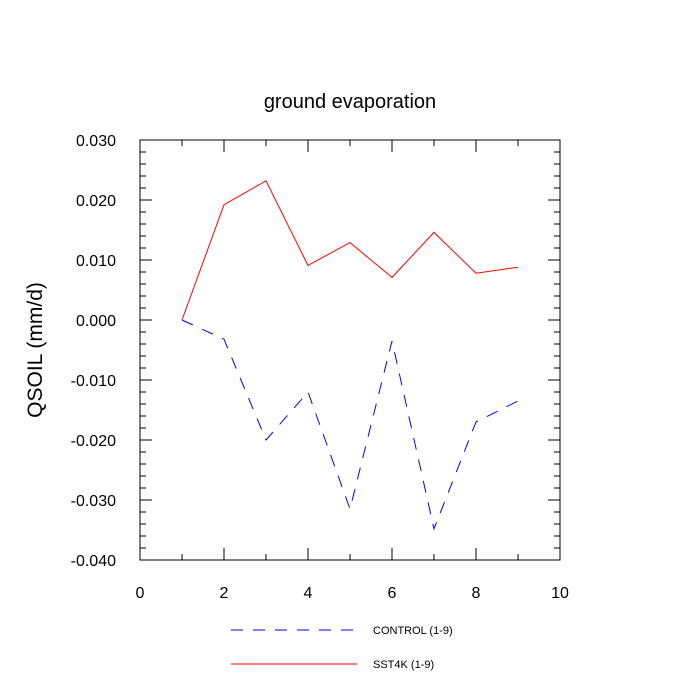 The image size is (700, 700). Describe the element at coordinates (342, 648) in the screenshot. I see `legend: CONTROL (1-9) SST4K (1-9)` at that location.